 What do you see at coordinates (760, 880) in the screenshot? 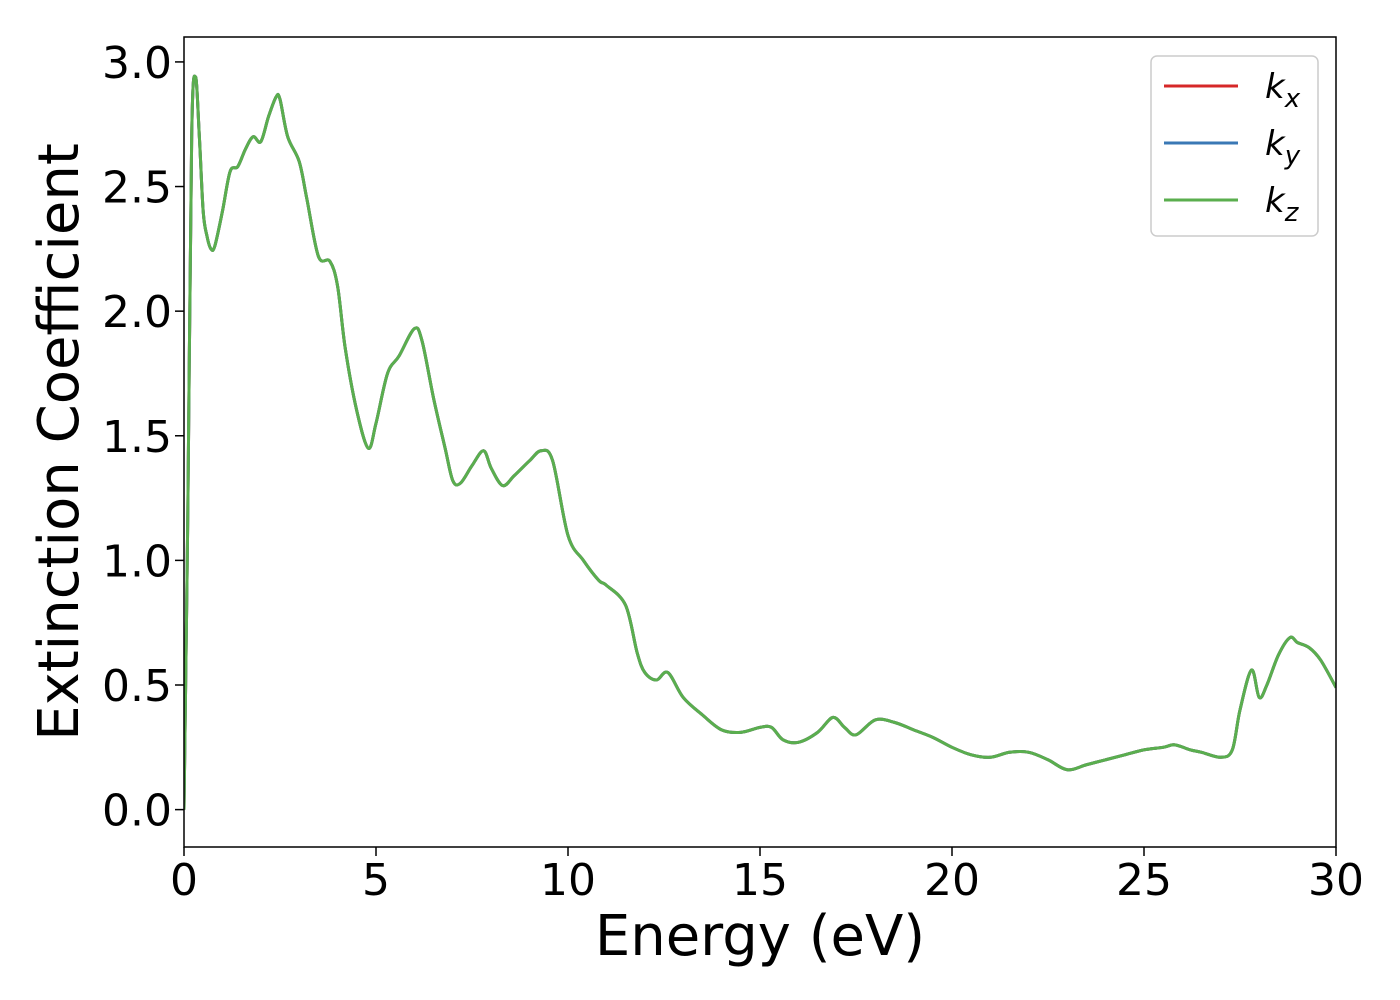
I see `x-tick-label: 15` at bounding box center [760, 880].